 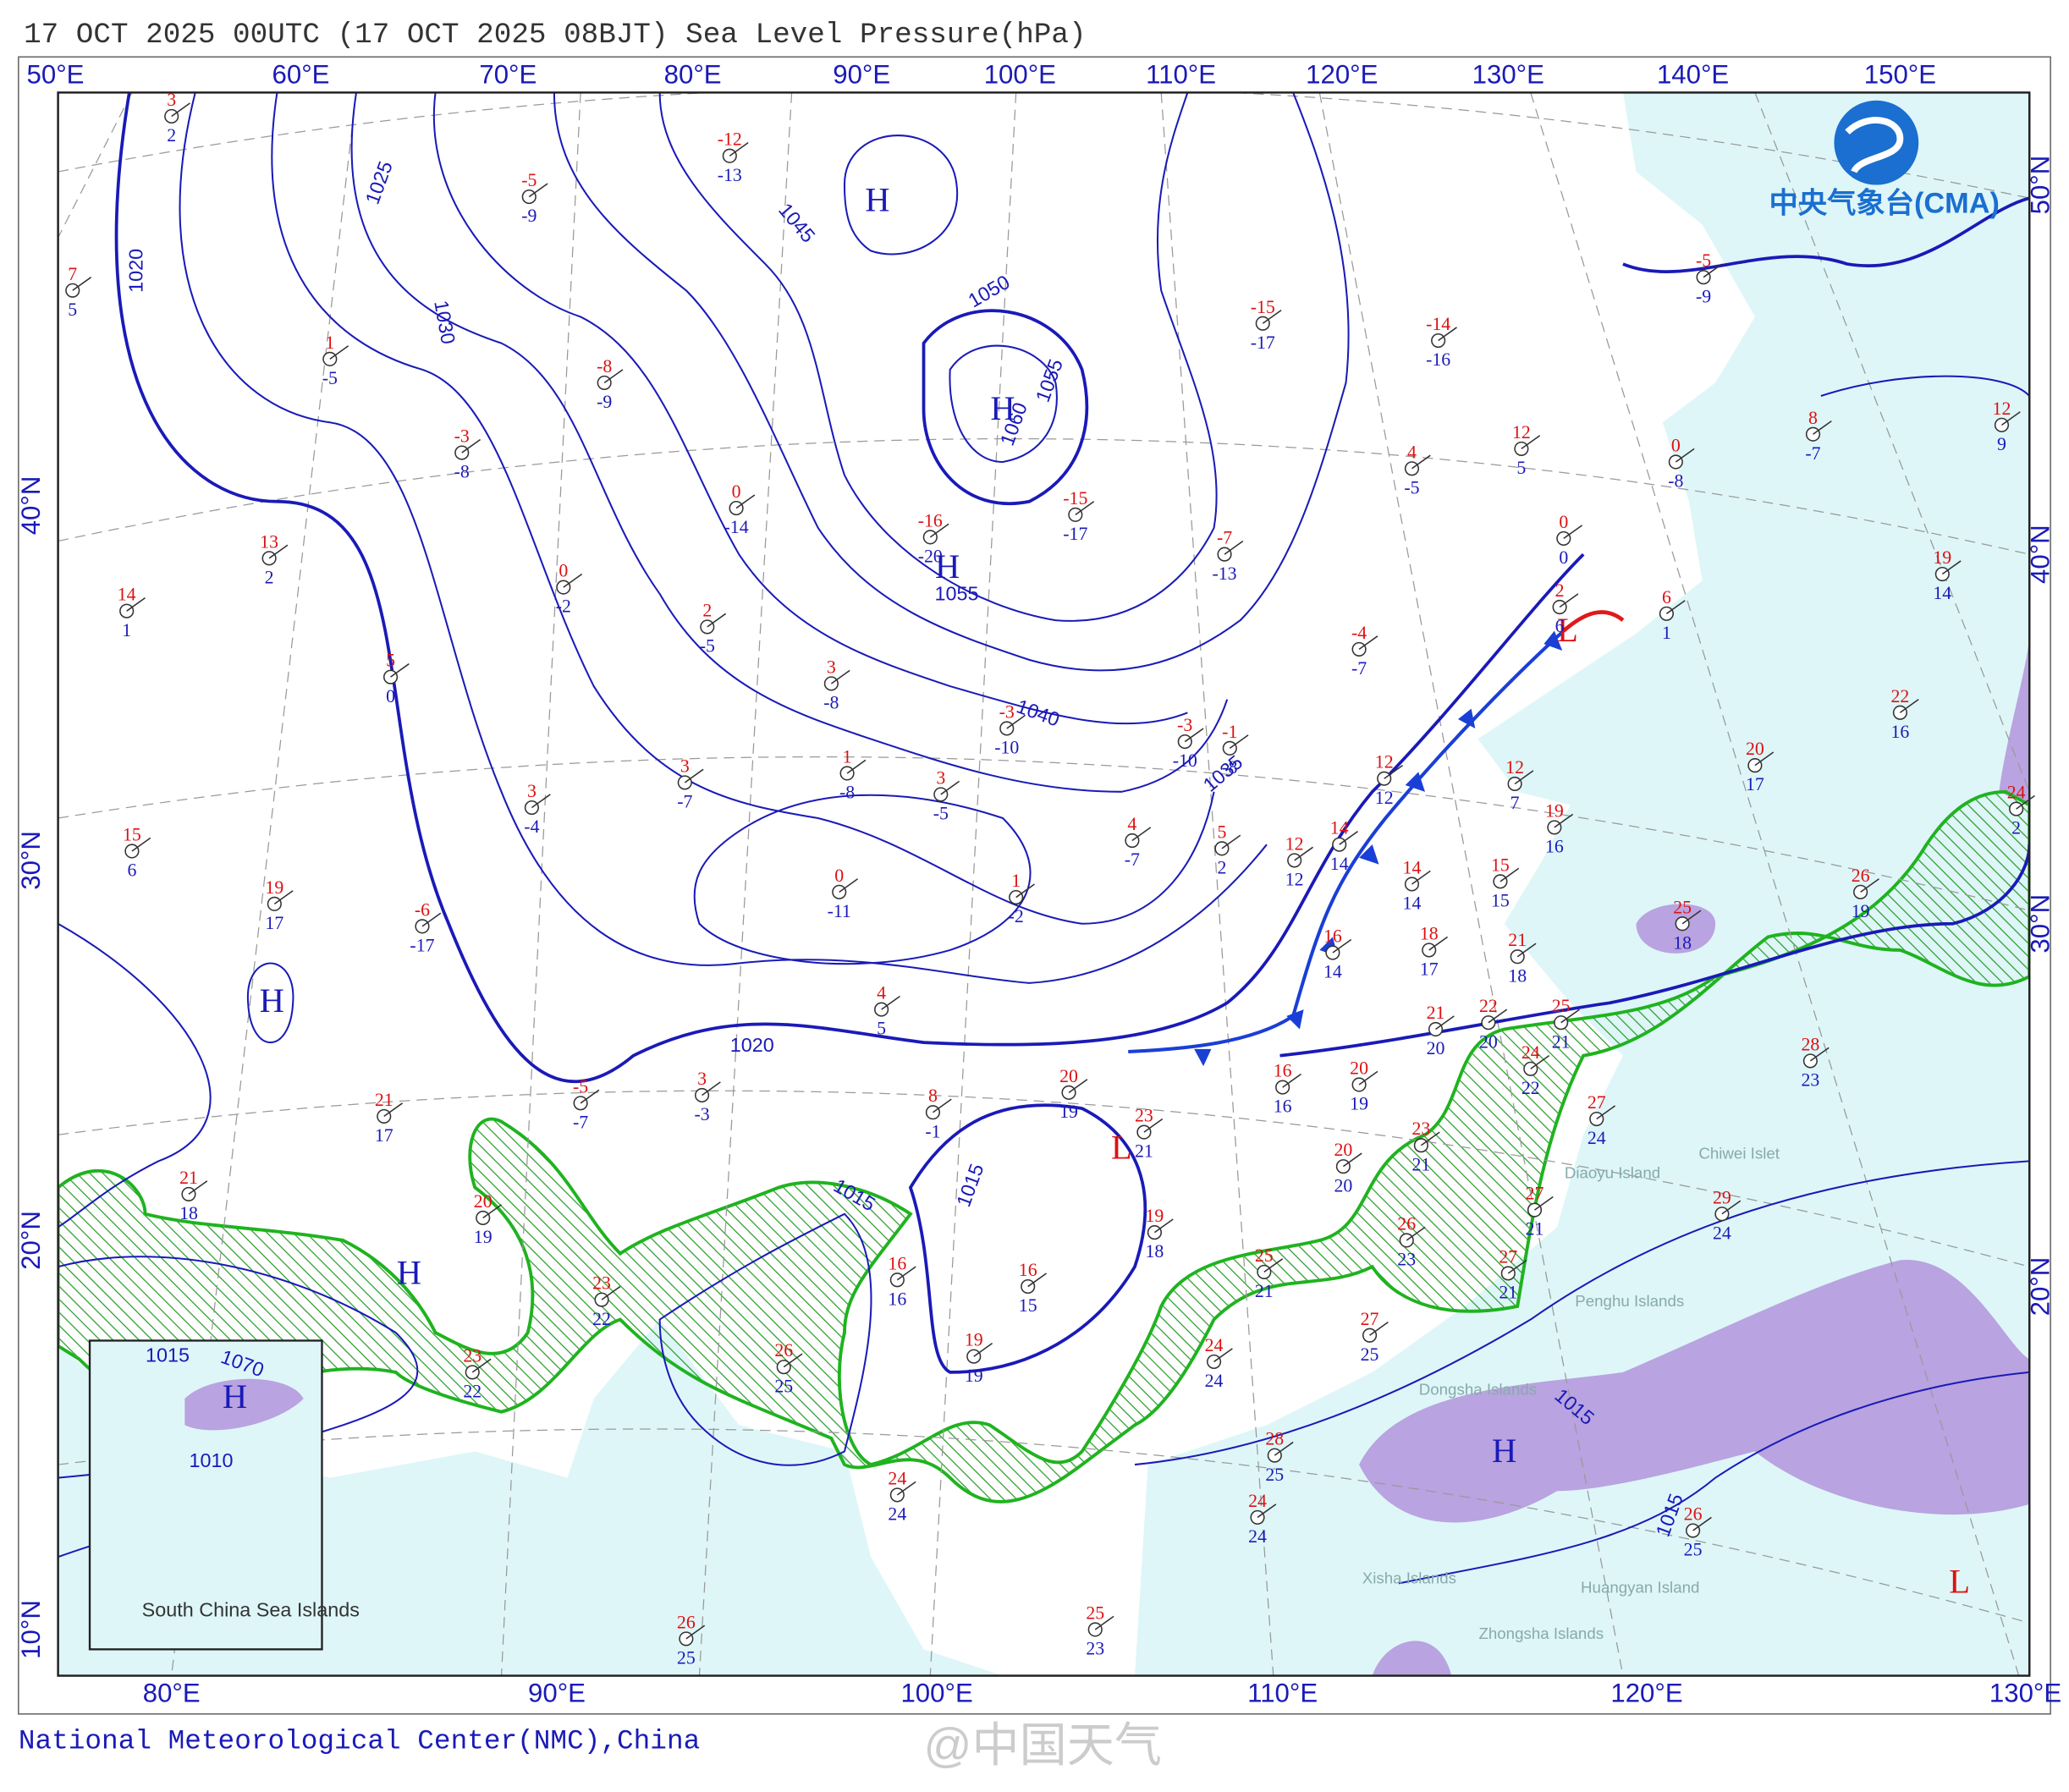 What do you see at coordinates (126, 630) in the screenshot?
I see `dew-point: 1` at bounding box center [126, 630].